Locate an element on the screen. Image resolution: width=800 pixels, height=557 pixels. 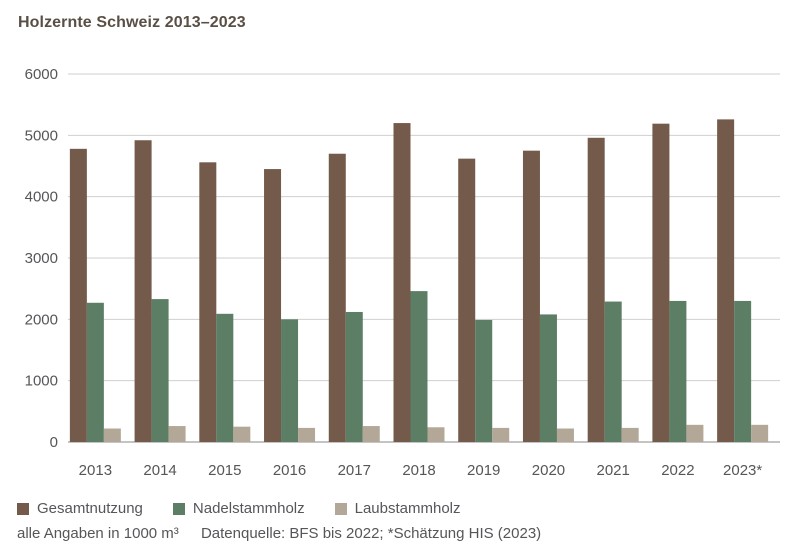
bar-gesamtnutzung-2016 is located at coordinates (273, 306).